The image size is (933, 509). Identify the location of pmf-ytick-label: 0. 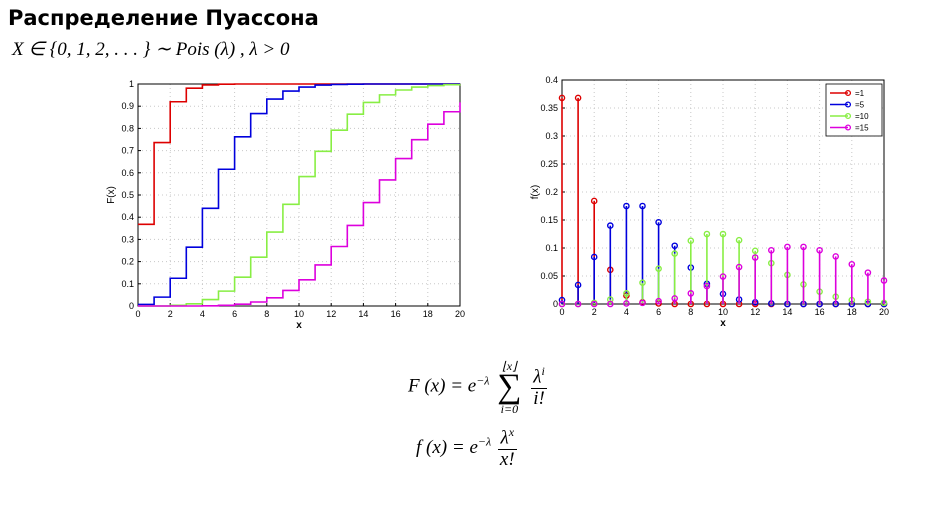
(555, 304).